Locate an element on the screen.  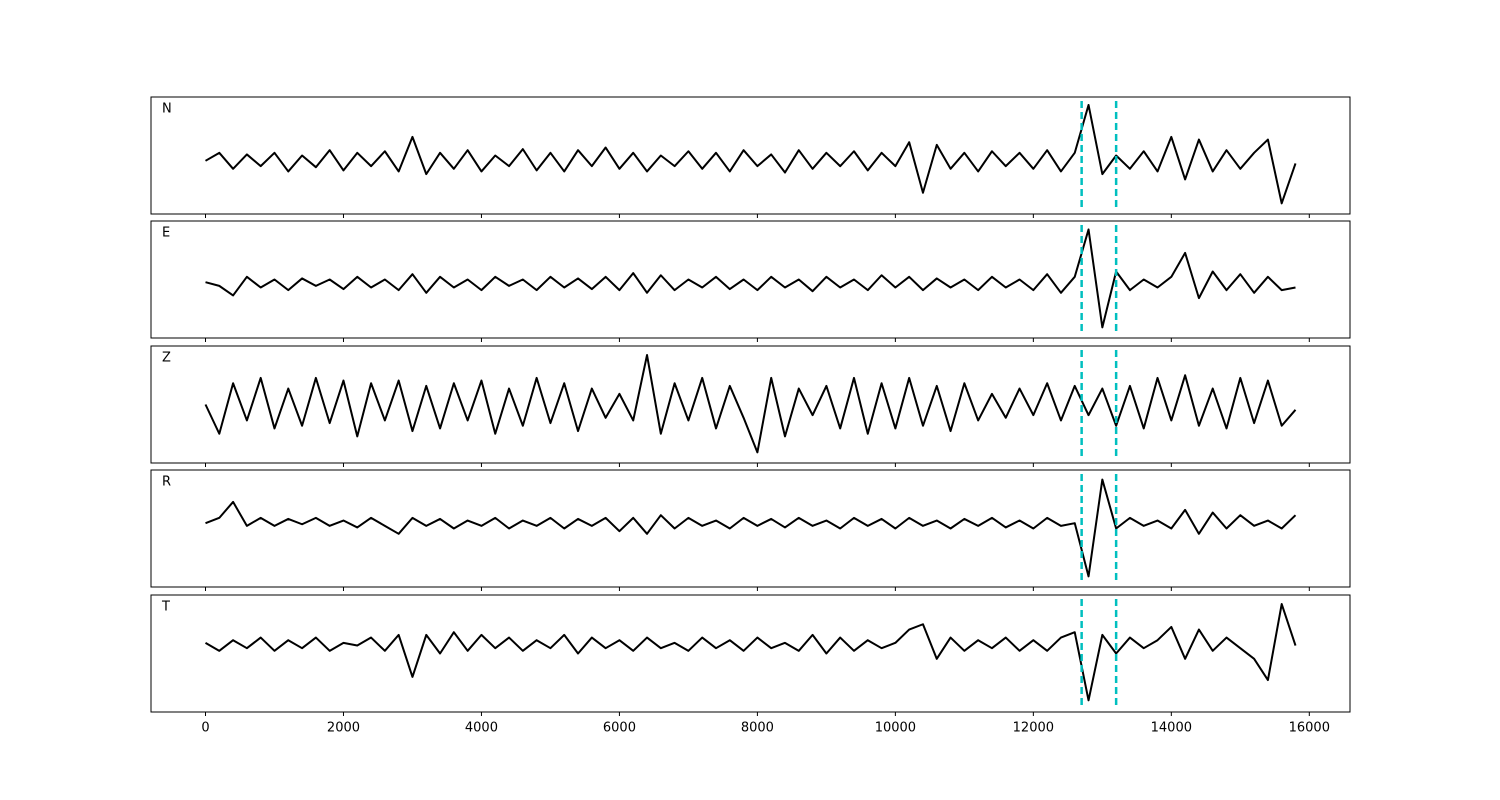
panel-label: N is located at coordinates (167, 109).